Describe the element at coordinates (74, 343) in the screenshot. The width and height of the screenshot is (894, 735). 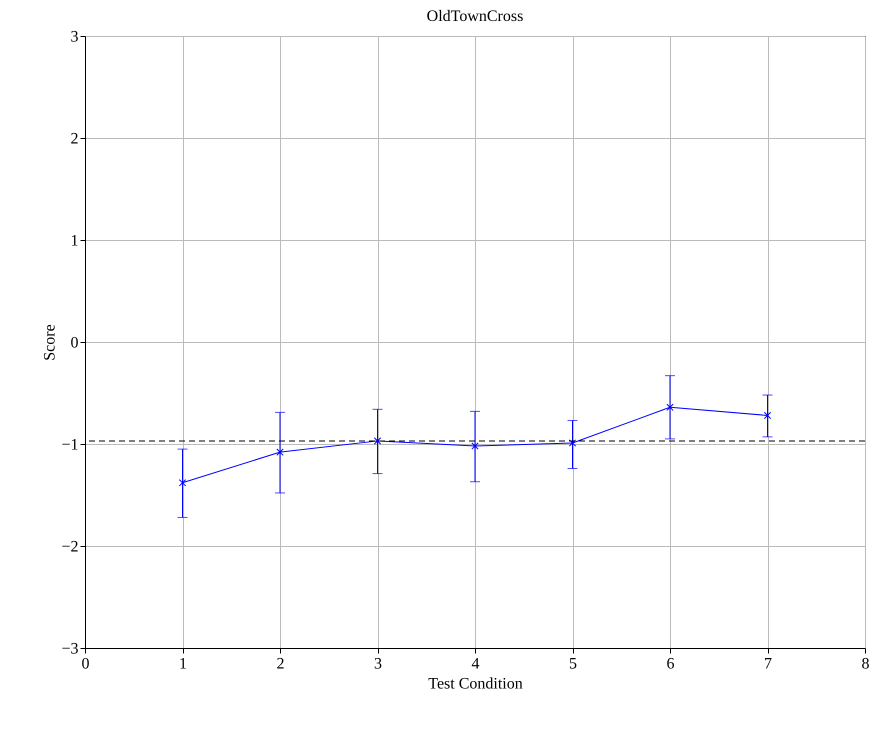
I see `y-tick-label: 0` at that location.